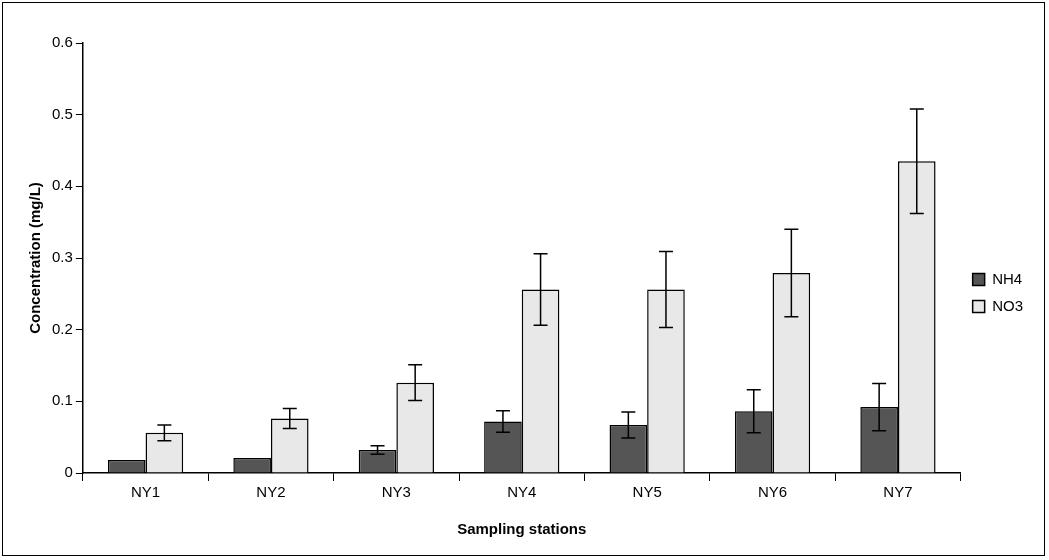 Image resolution: width=1049 pixels, height=560 pixels. What do you see at coordinates (396, 492) in the screenshot?
I see `x-tick-label: NY3` at bounding box center [396, 492].